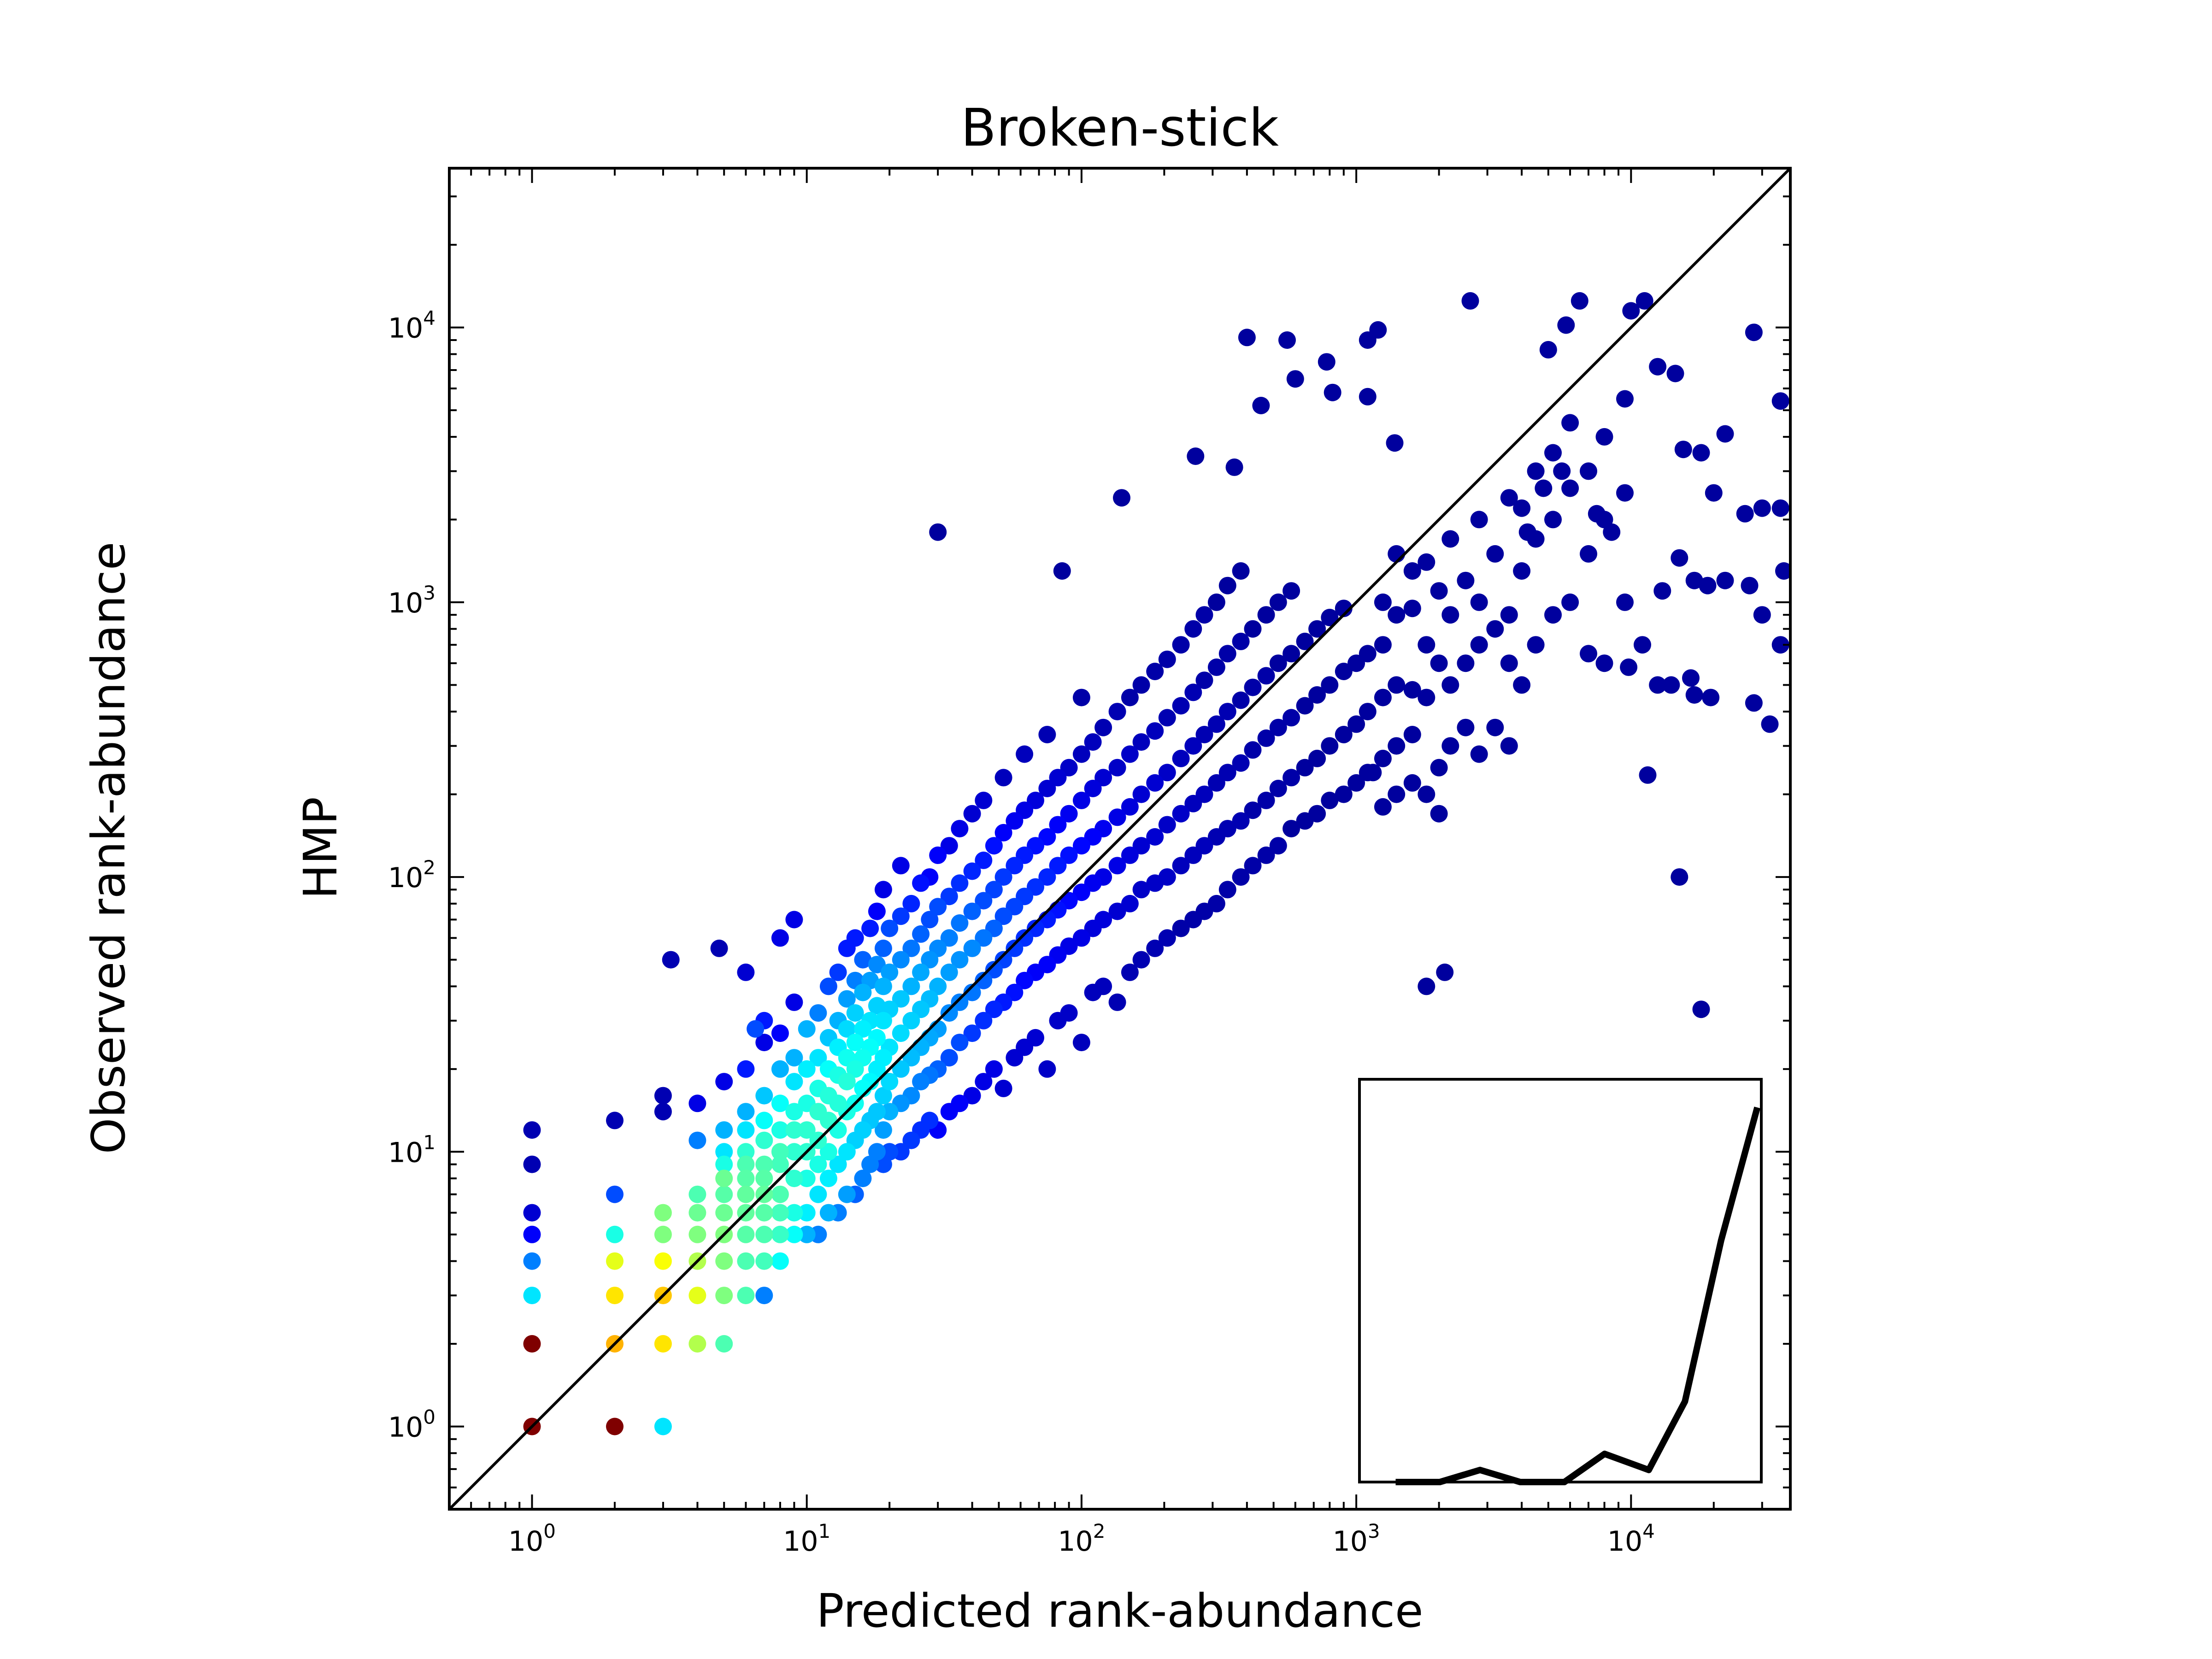 This screenshot has width=2212, height=1659. Describe the element at coordinates (411, 1425) in the screenshot. I see `y-tick-label: 10⁰` at that location.